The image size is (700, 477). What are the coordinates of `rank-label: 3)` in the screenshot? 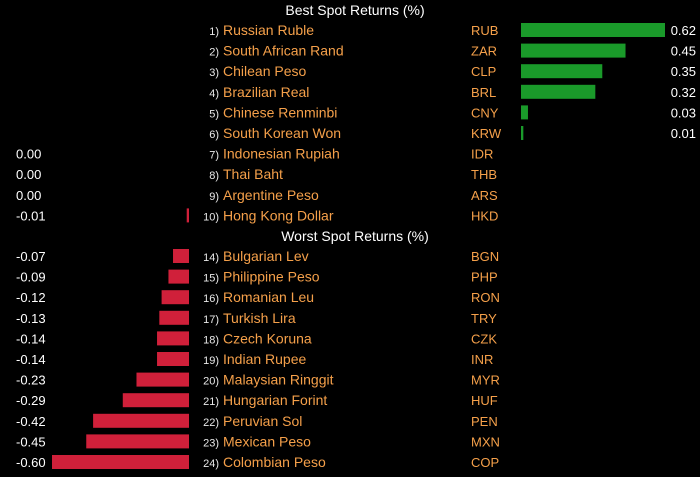 It's located at (214, 73).